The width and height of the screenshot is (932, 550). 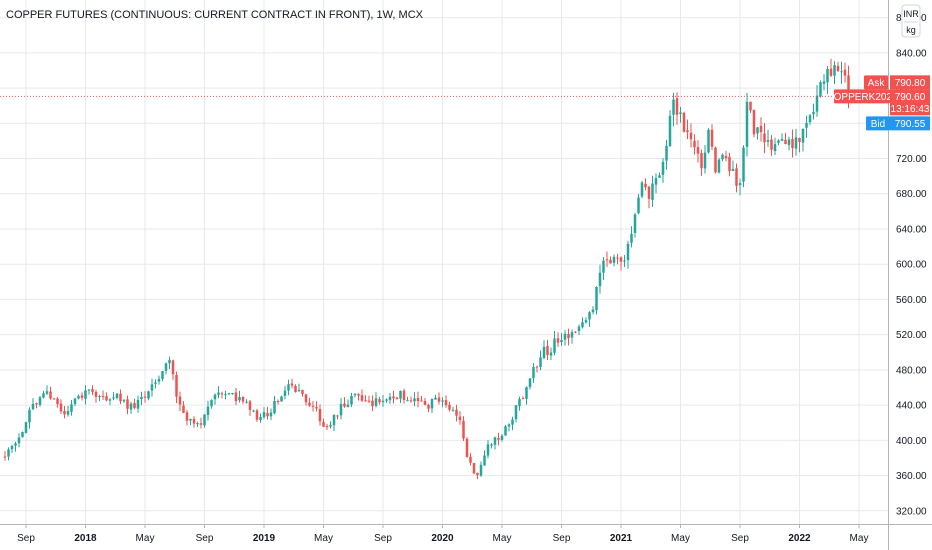 I want to click on y-tick-label: 560.00, so click(x=911, y=300).